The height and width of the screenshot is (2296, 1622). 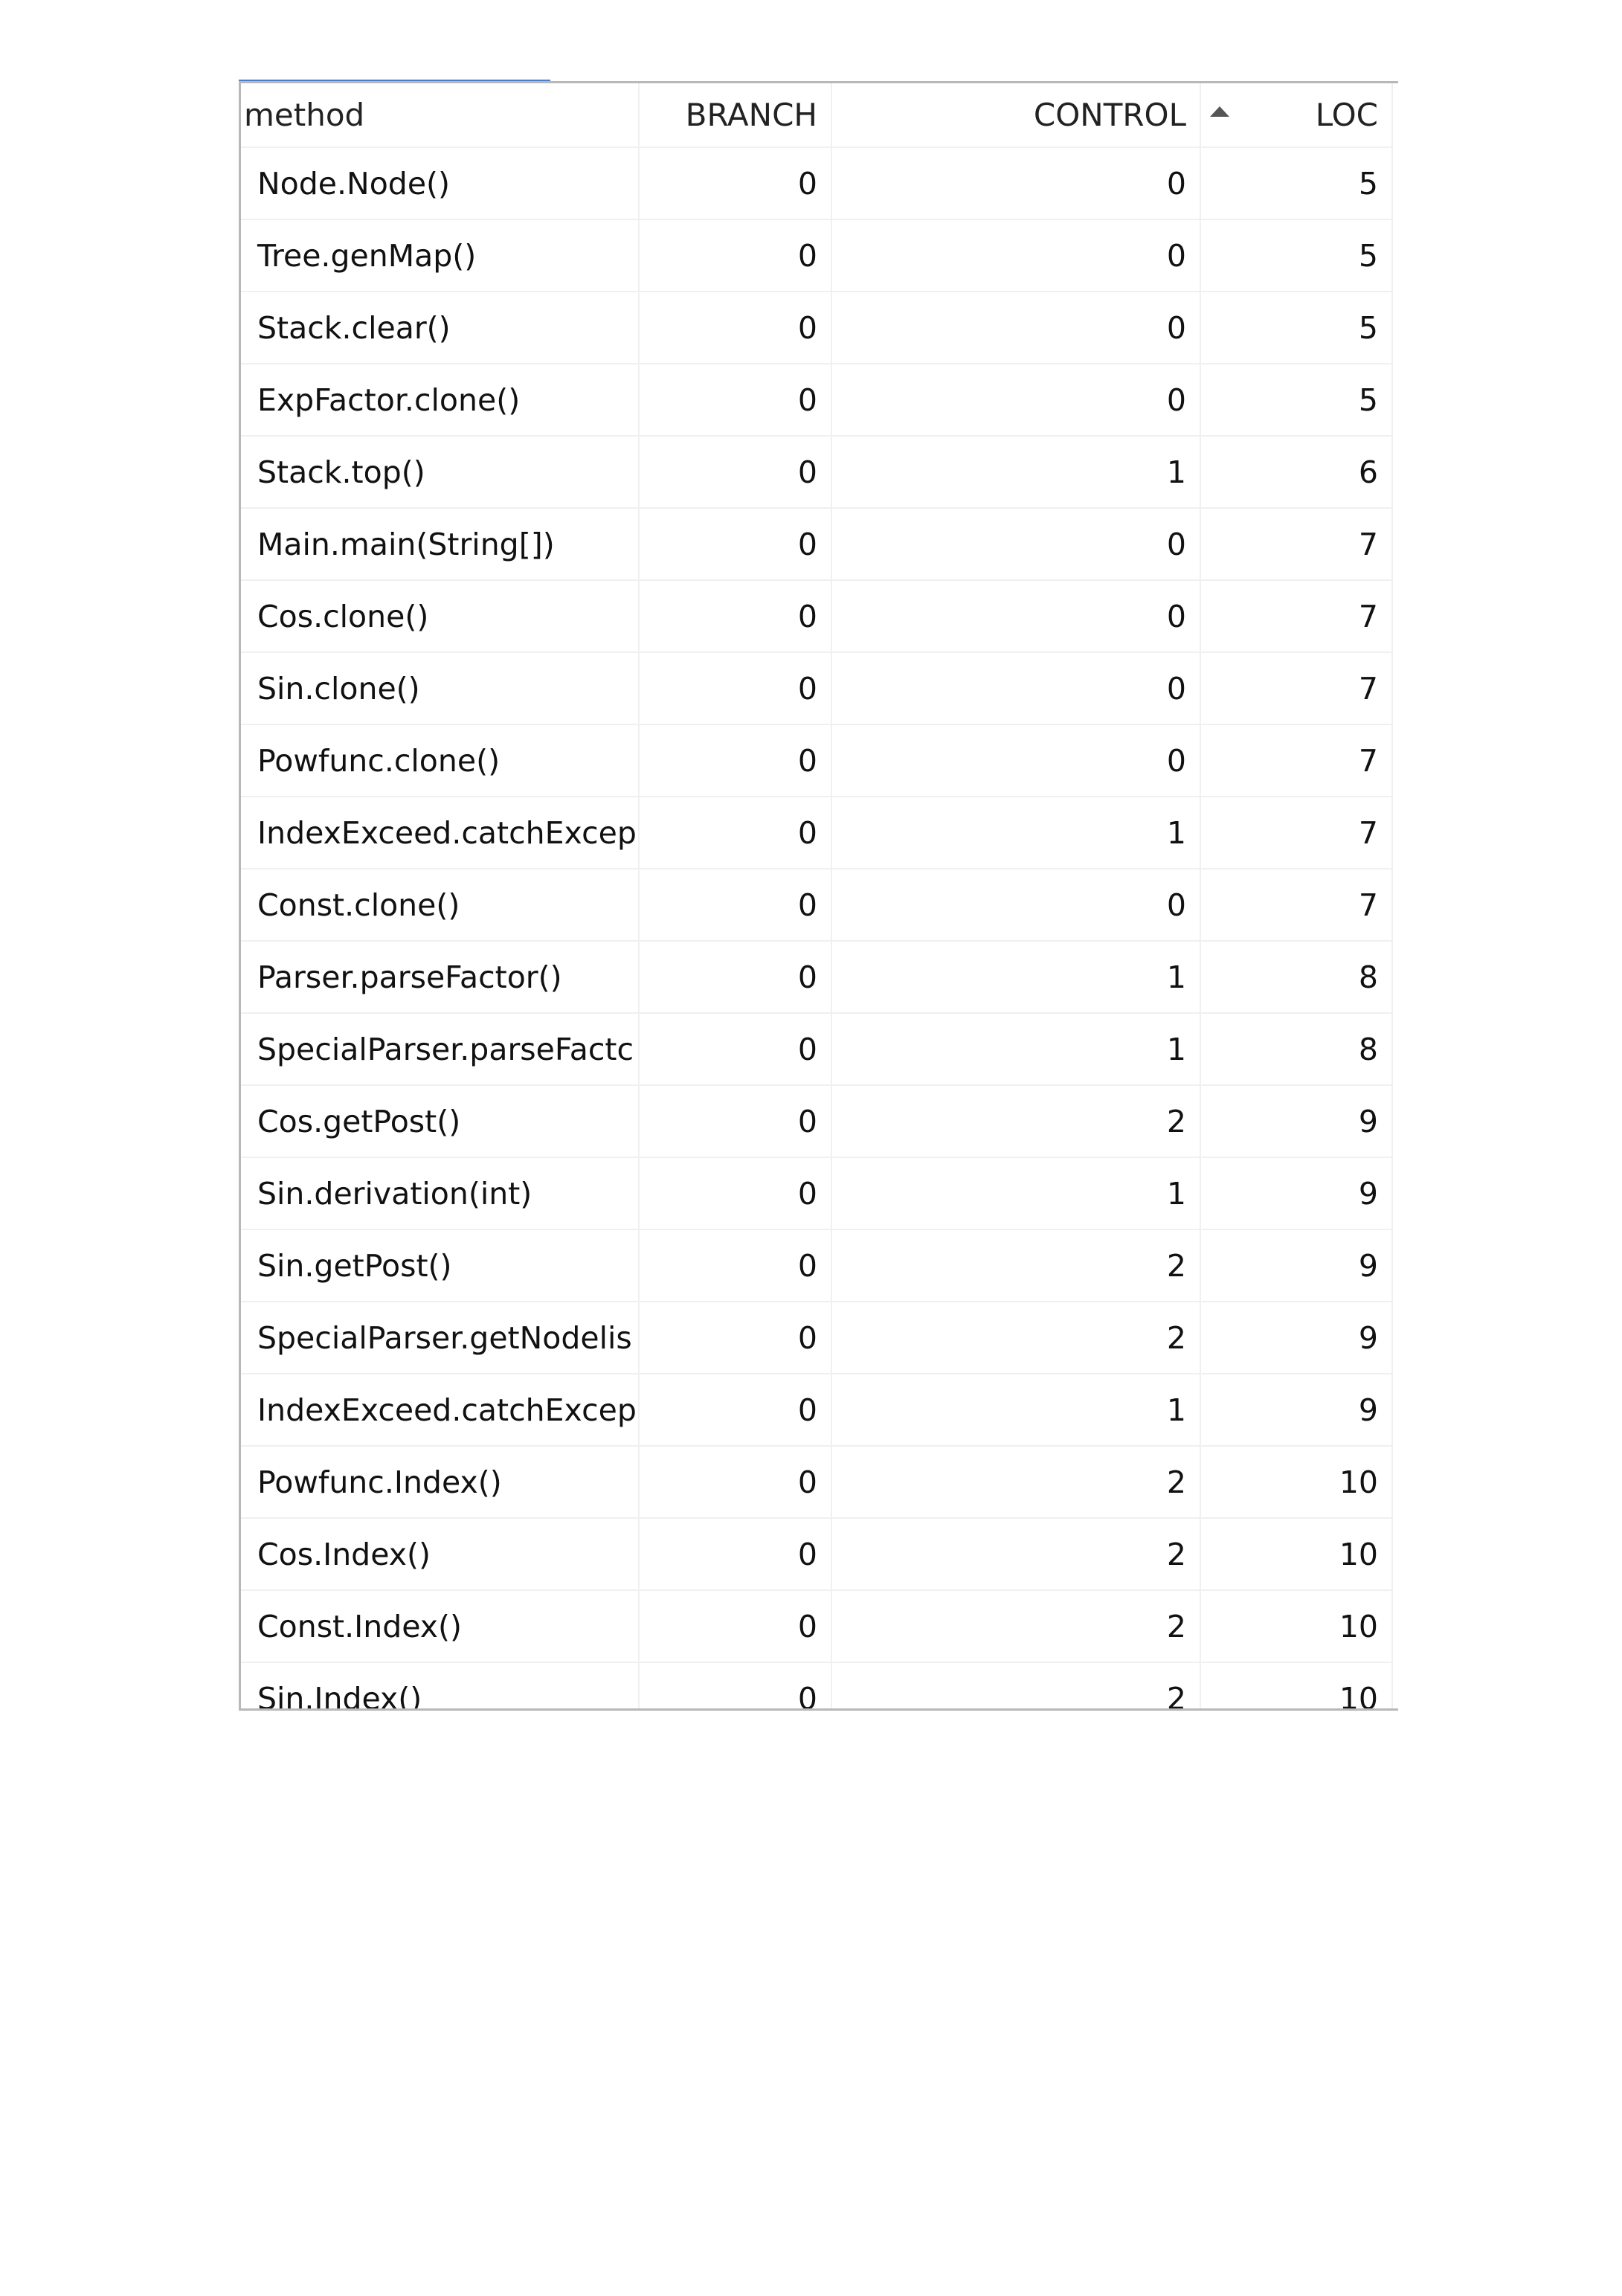 What do you see at coordinates (1297, 115) in the screenshot?
I see `column-header: LOC` at bounding box center [1297, 115].